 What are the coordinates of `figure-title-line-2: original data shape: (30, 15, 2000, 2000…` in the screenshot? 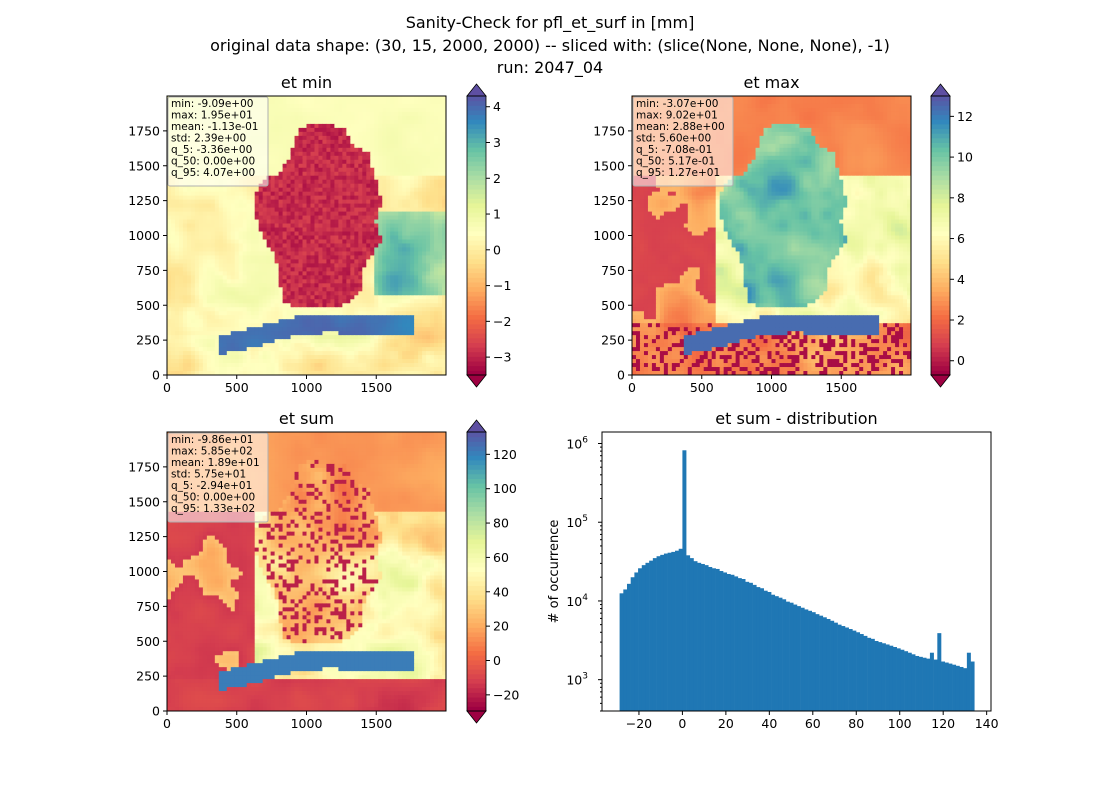 It's located at (550, 45).